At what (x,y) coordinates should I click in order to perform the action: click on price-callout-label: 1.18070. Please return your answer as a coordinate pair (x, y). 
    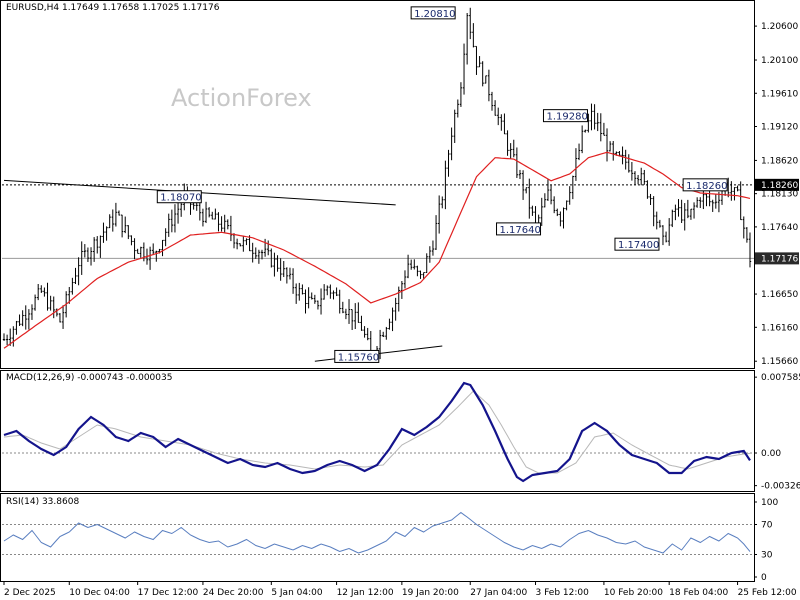
    Looking at the image, I should click on (180, 198).